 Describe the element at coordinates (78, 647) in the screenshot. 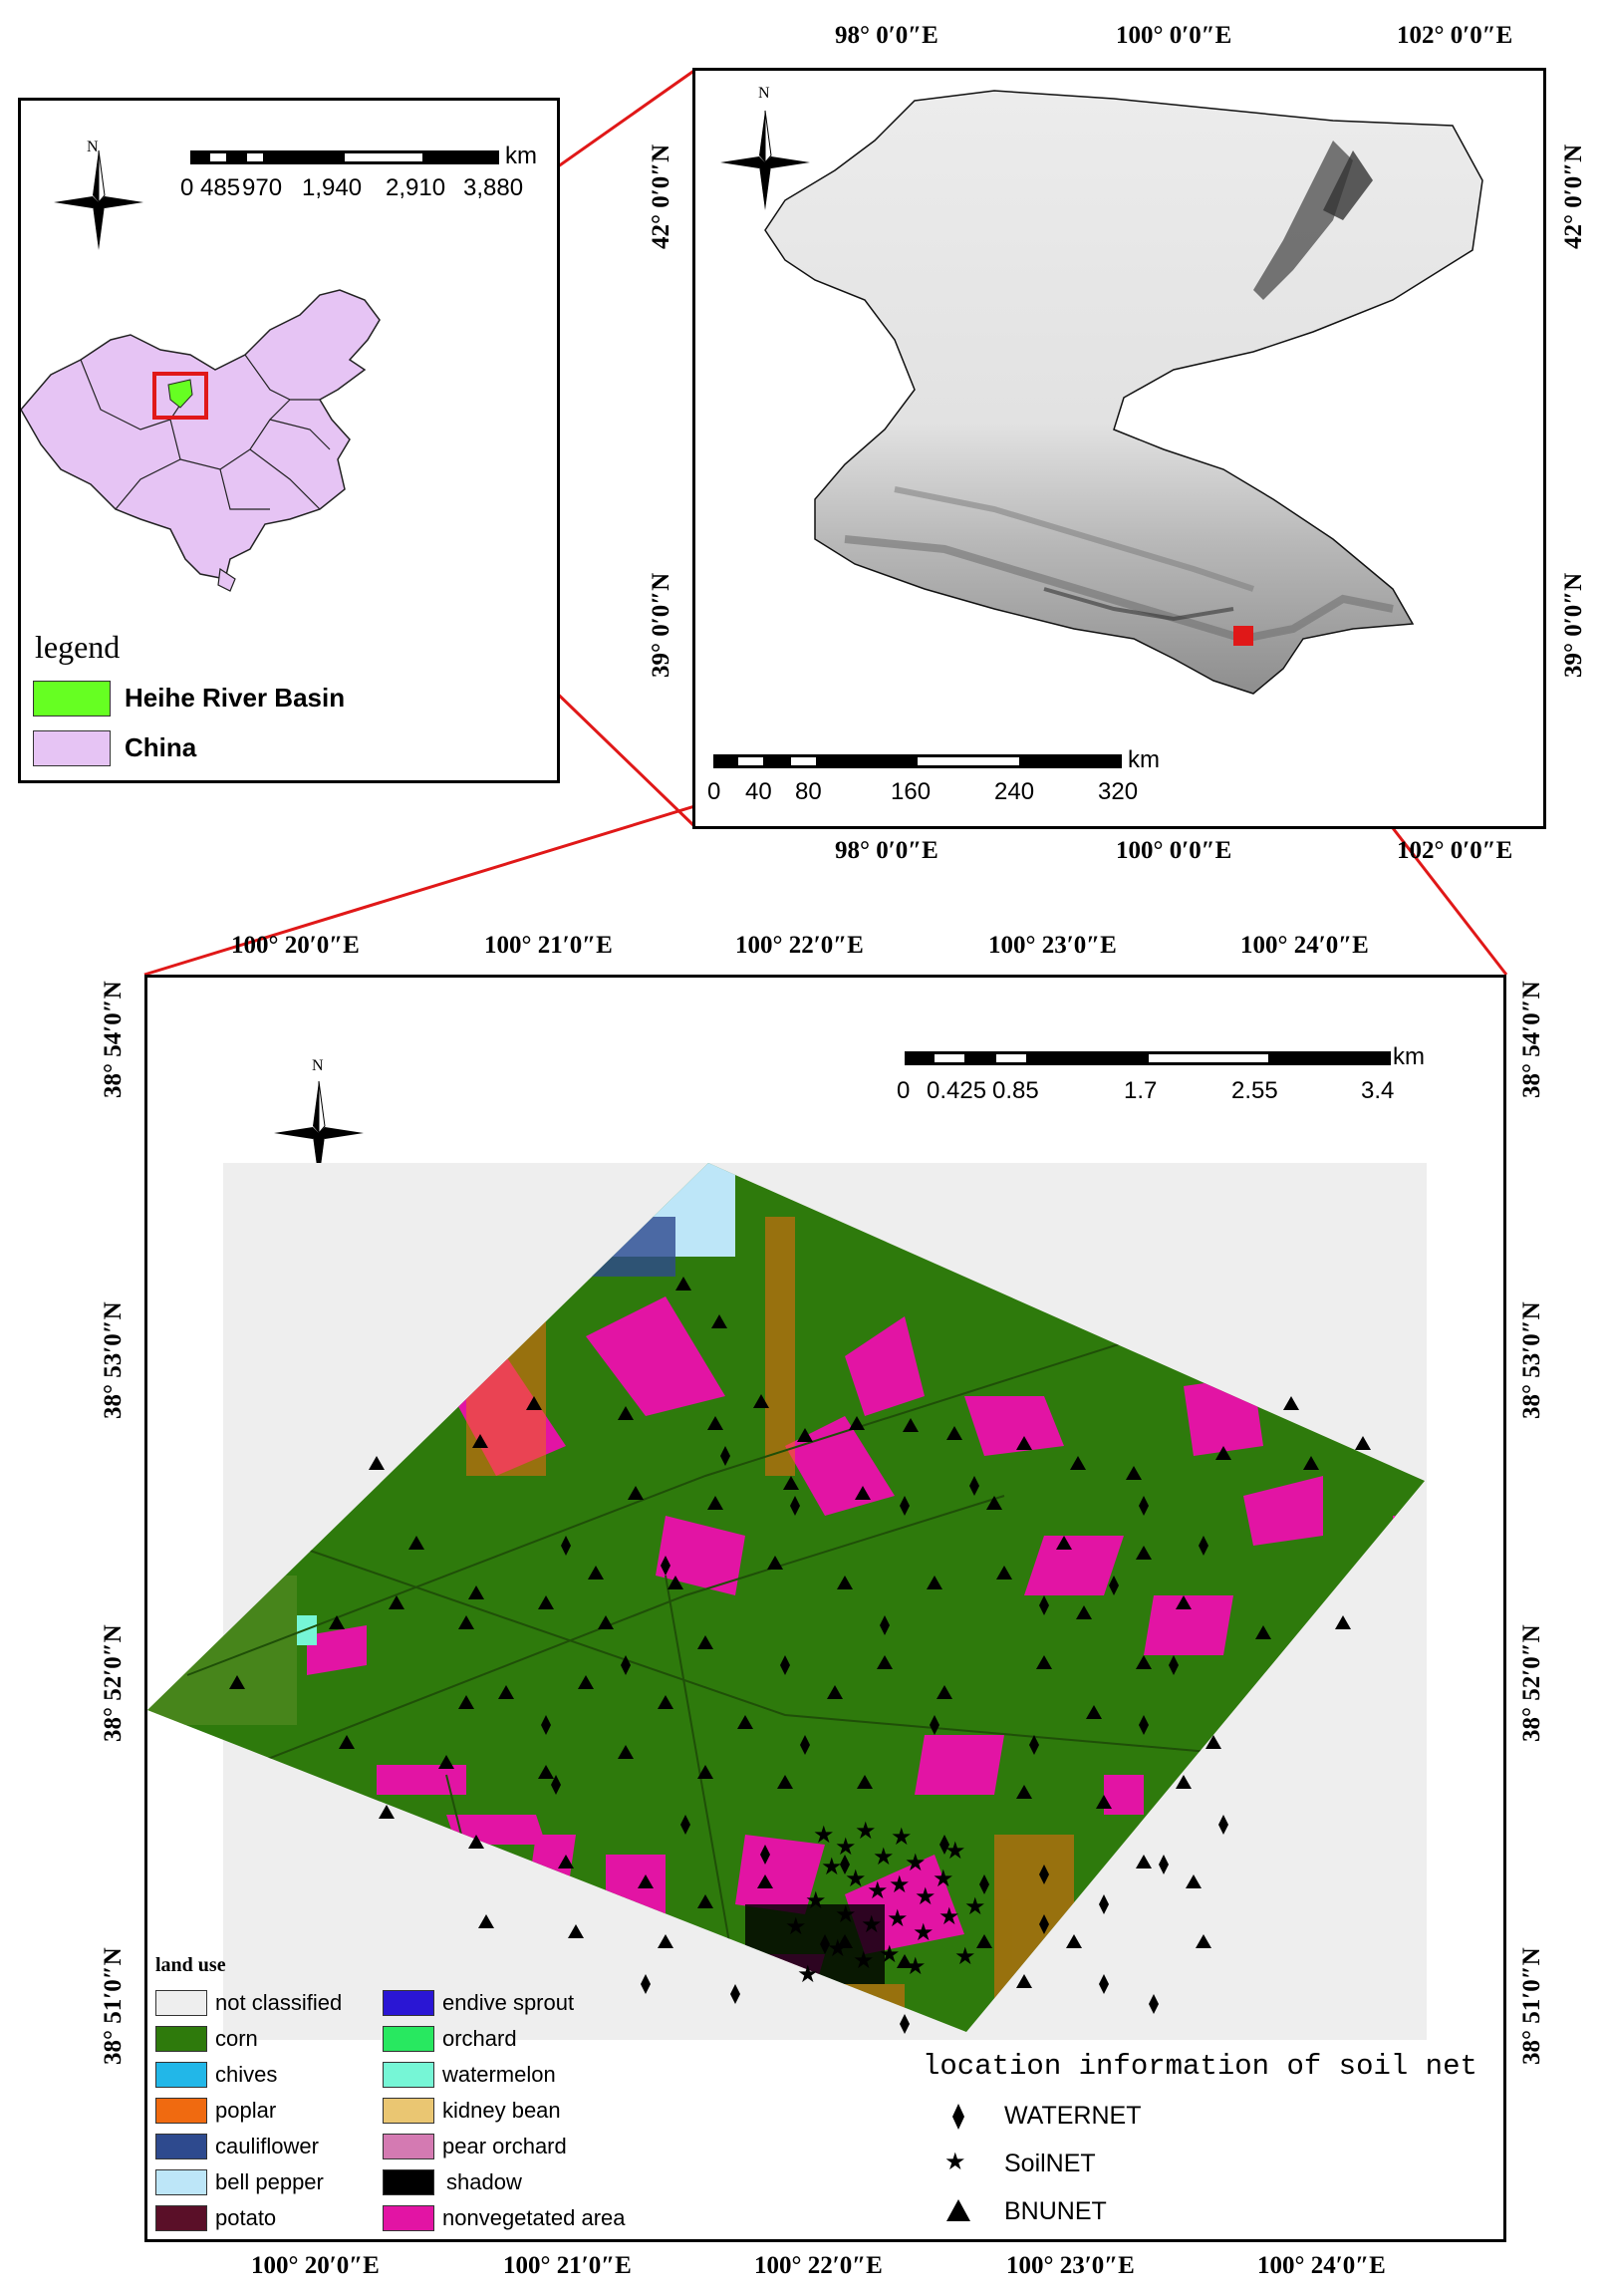

I see `china-legend-title: legend` at that location.